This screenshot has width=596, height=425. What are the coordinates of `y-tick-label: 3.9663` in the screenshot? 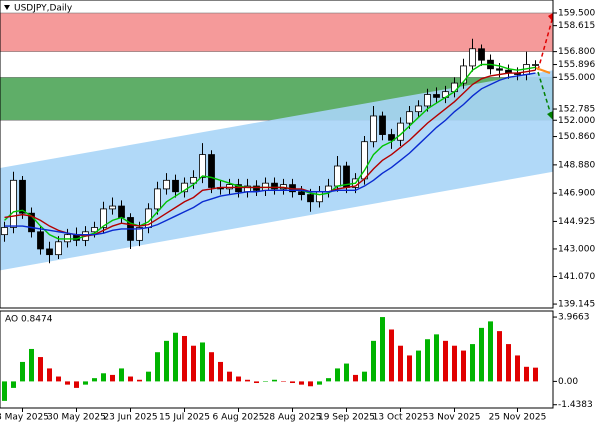 It's located at (574, 318).